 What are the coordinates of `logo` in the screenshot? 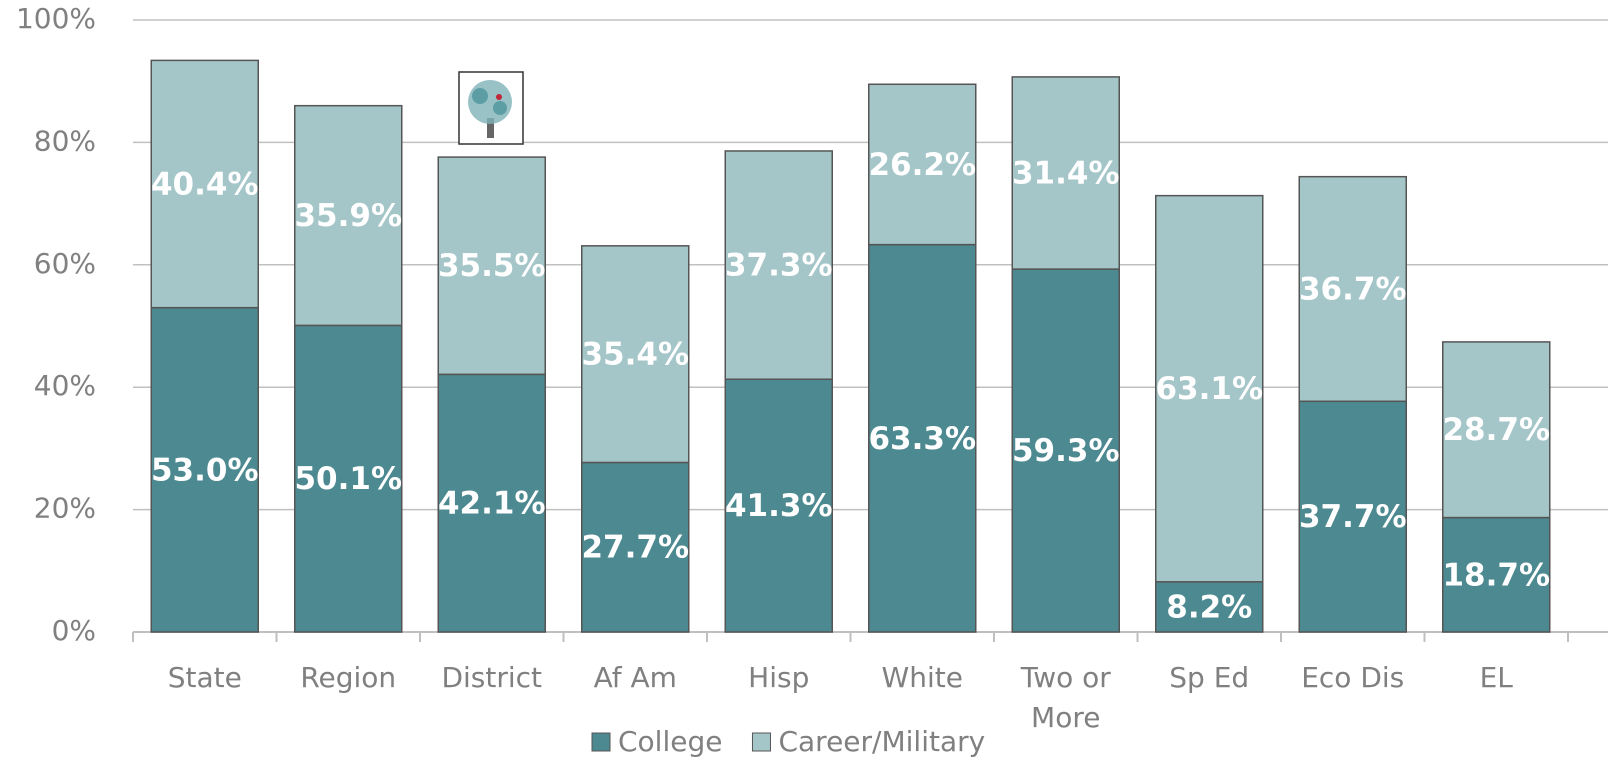 It's located at (491, 108).